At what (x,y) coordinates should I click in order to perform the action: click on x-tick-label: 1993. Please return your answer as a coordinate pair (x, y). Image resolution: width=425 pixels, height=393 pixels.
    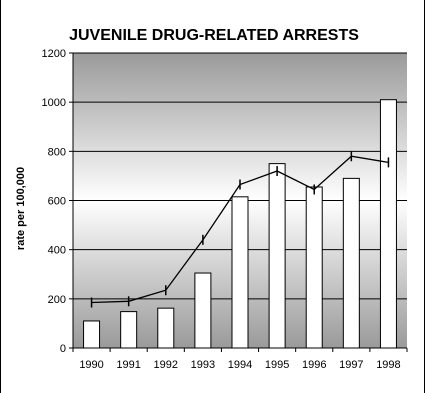
    Looking at the image, I should click on (203, 365).